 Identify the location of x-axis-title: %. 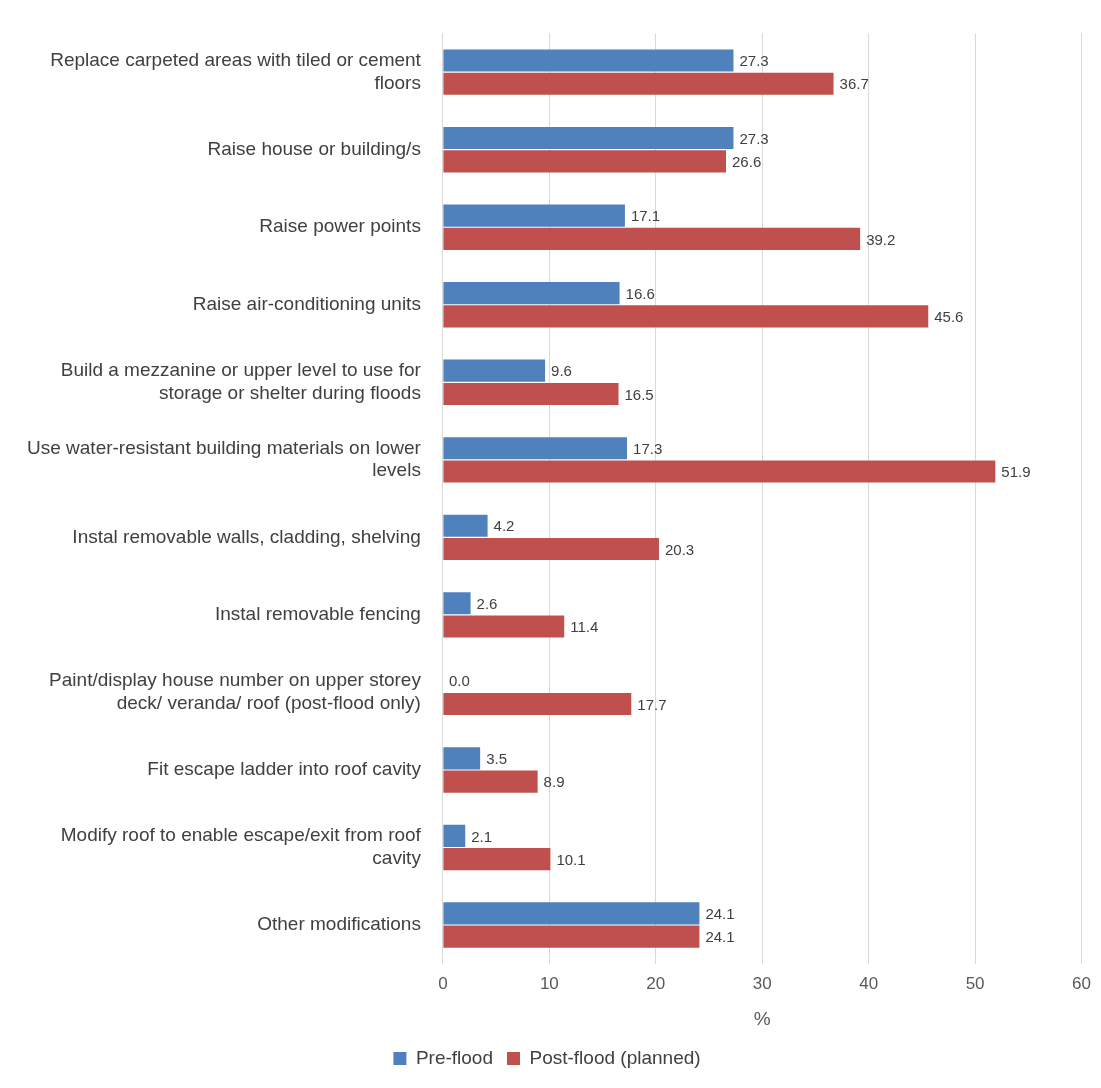
(762, 1018).